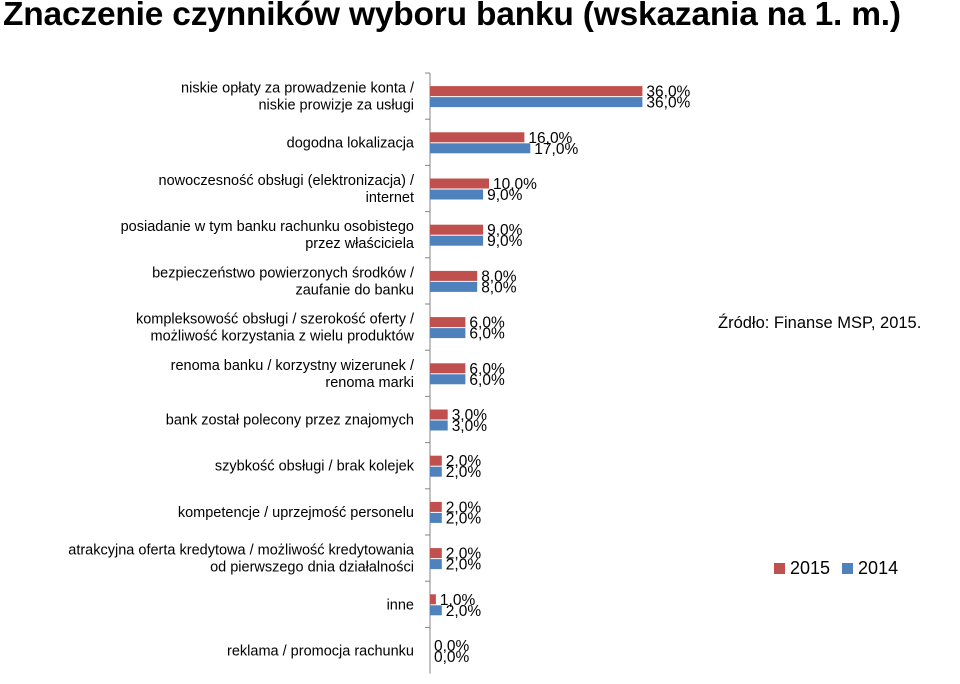 This screenshot has height=684, width=960. I want to click on category-label: kompetencje / uprzejmość personelu, so click(296, 513).